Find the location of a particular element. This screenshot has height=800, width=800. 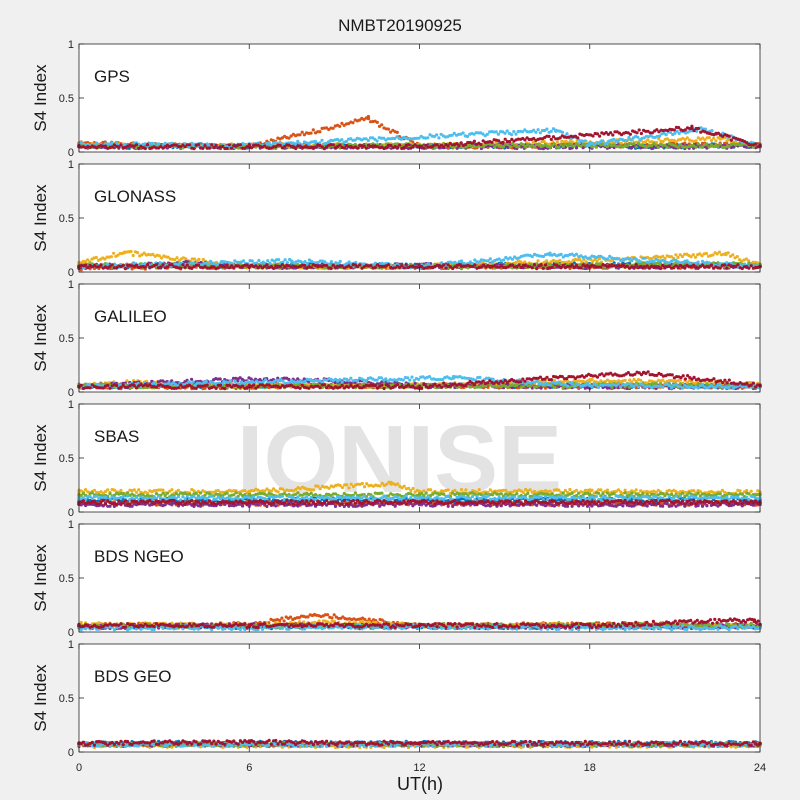

y-axis-label: S4 Index is located at coordinates (40, 98).